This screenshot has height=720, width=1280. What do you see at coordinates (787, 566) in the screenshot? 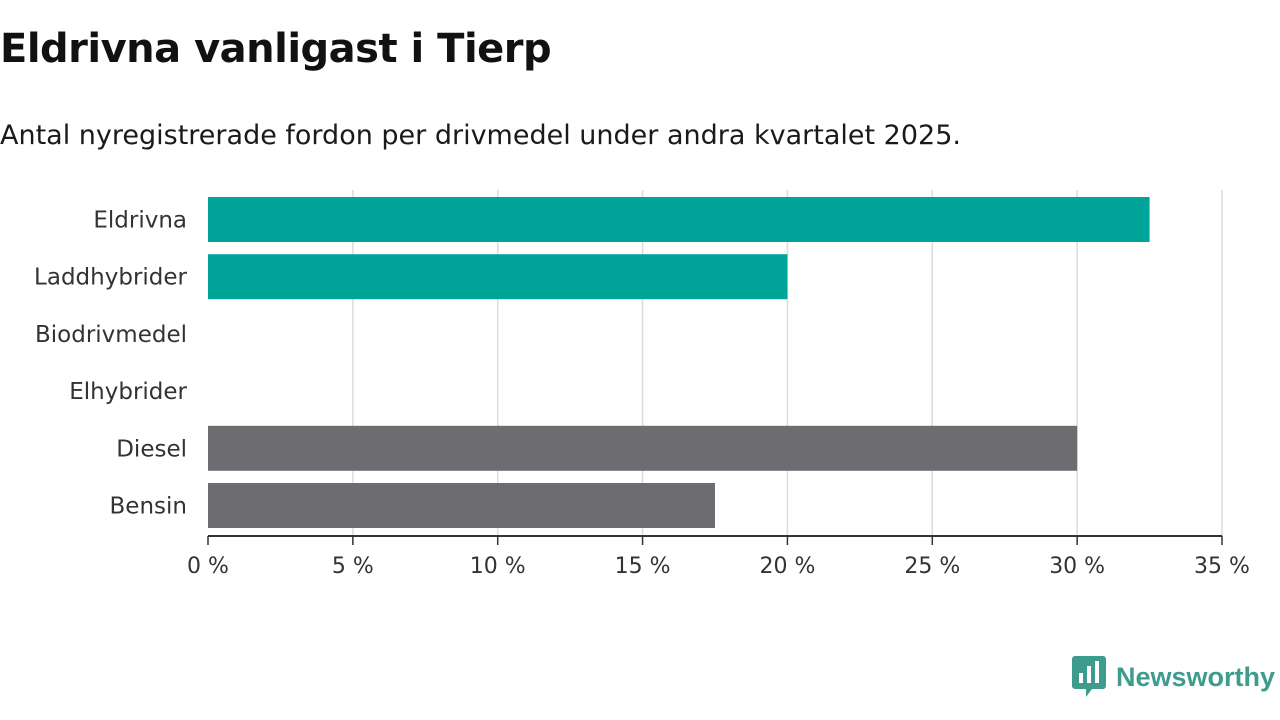
I see `x-tick-label: 20 %` at bounding box center [787, 566].